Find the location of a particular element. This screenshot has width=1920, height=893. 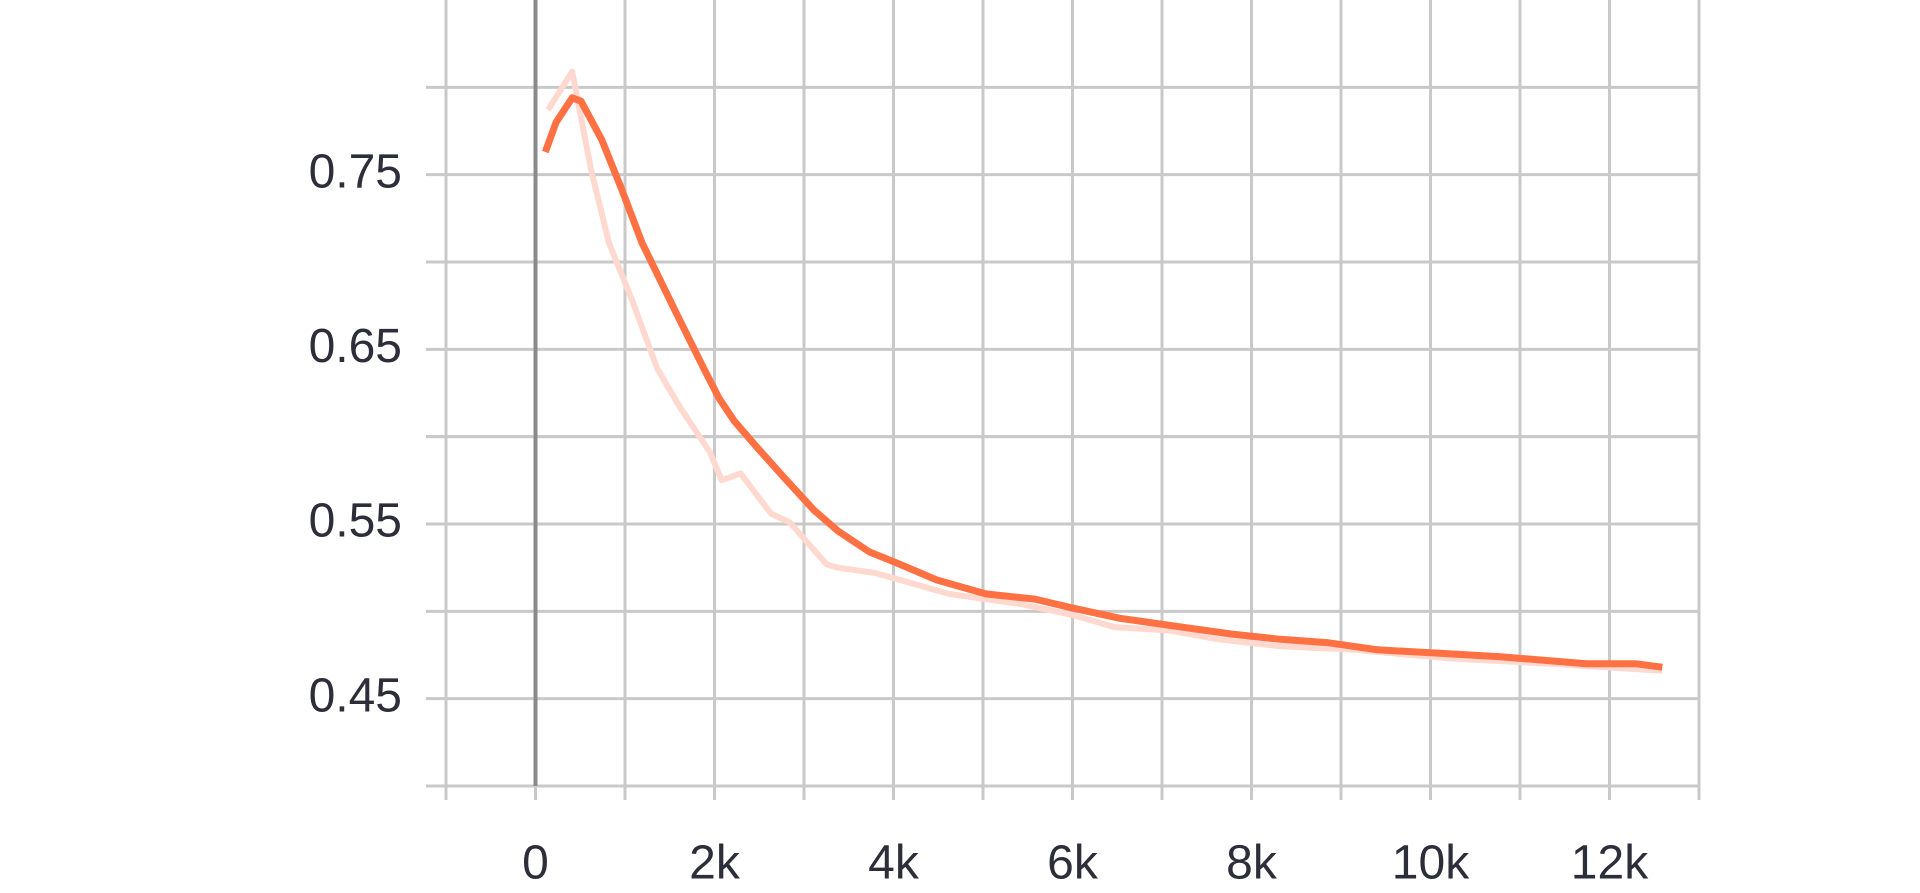

y-tick-label: 0.65 is located at coordinates (355, 346).